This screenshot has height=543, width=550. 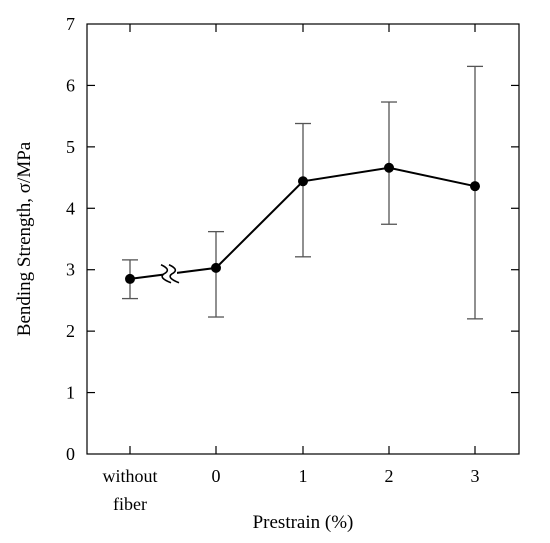 What do you see at coordinates (70, 85) in the screenshot?
I see `y-tick-label: 6` at bounding box center [70, 85].